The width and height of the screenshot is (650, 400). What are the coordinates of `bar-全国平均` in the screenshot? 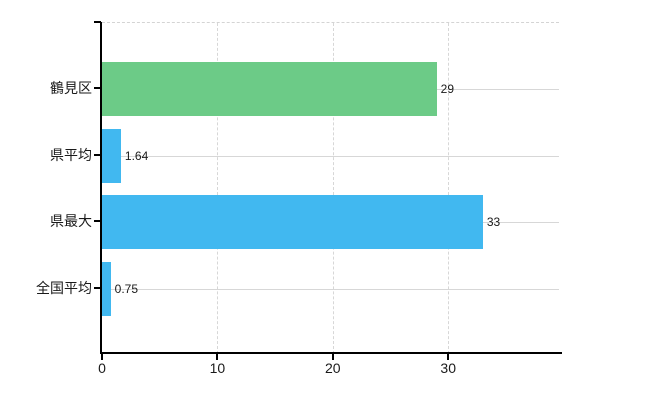 It's located at (106, 288).